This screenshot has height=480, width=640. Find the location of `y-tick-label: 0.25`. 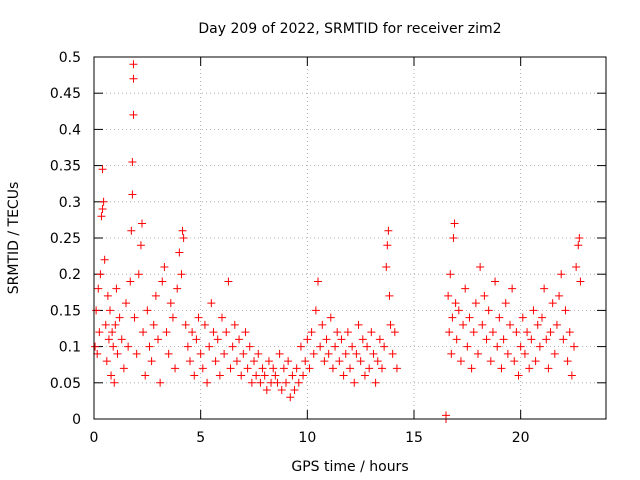

y-tick-label: 0.25 is located at coordinates (65, 239).